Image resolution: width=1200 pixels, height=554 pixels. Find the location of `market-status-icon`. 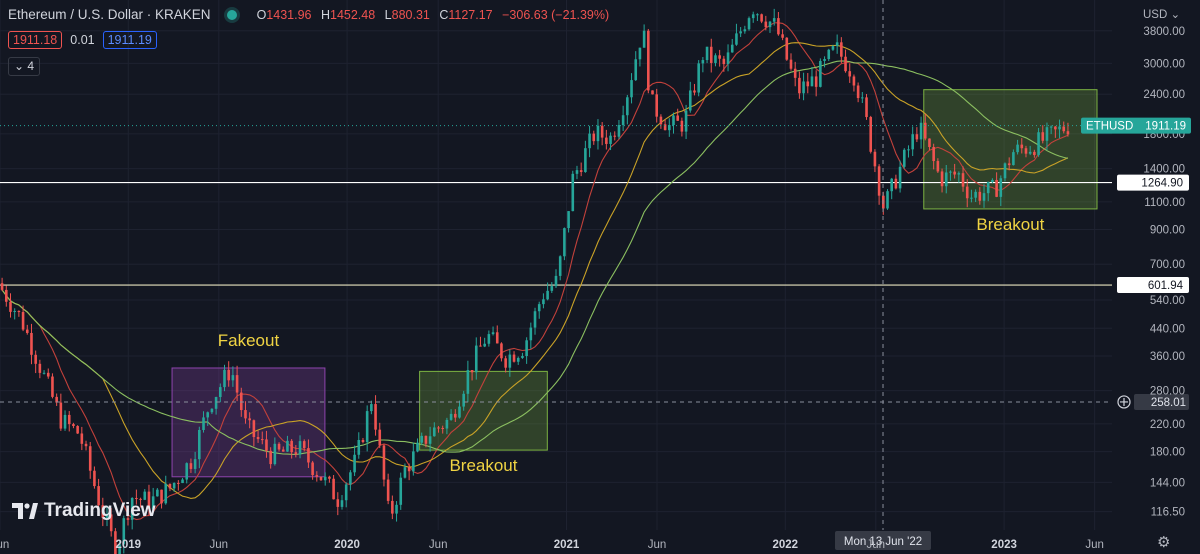

market-status-icon is located at coordinates (231, 14).